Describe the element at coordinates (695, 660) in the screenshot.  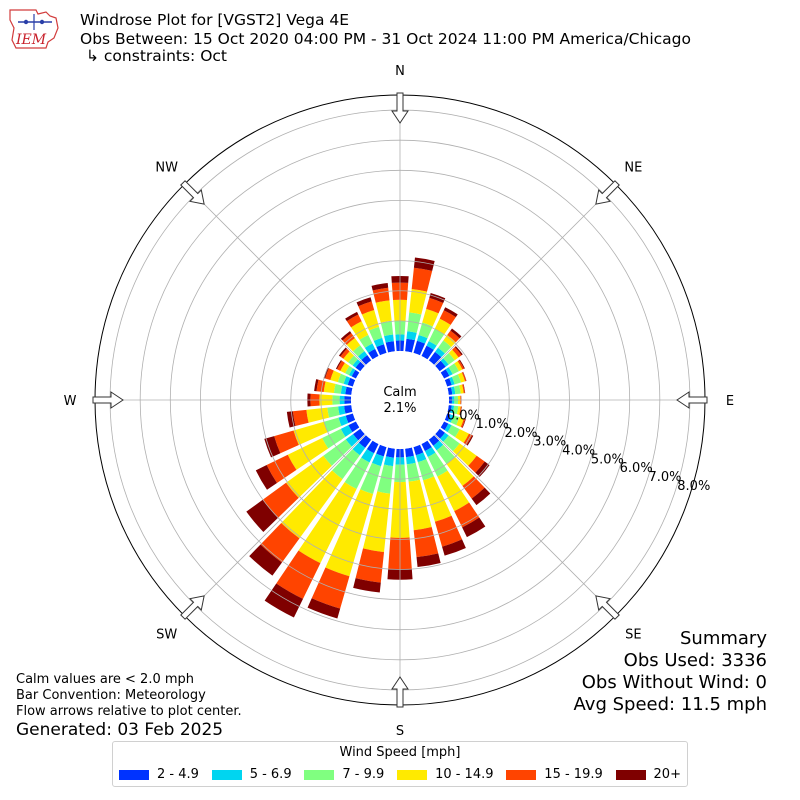
I see `summary-obs-used: Obs Used: 3336` at that location.